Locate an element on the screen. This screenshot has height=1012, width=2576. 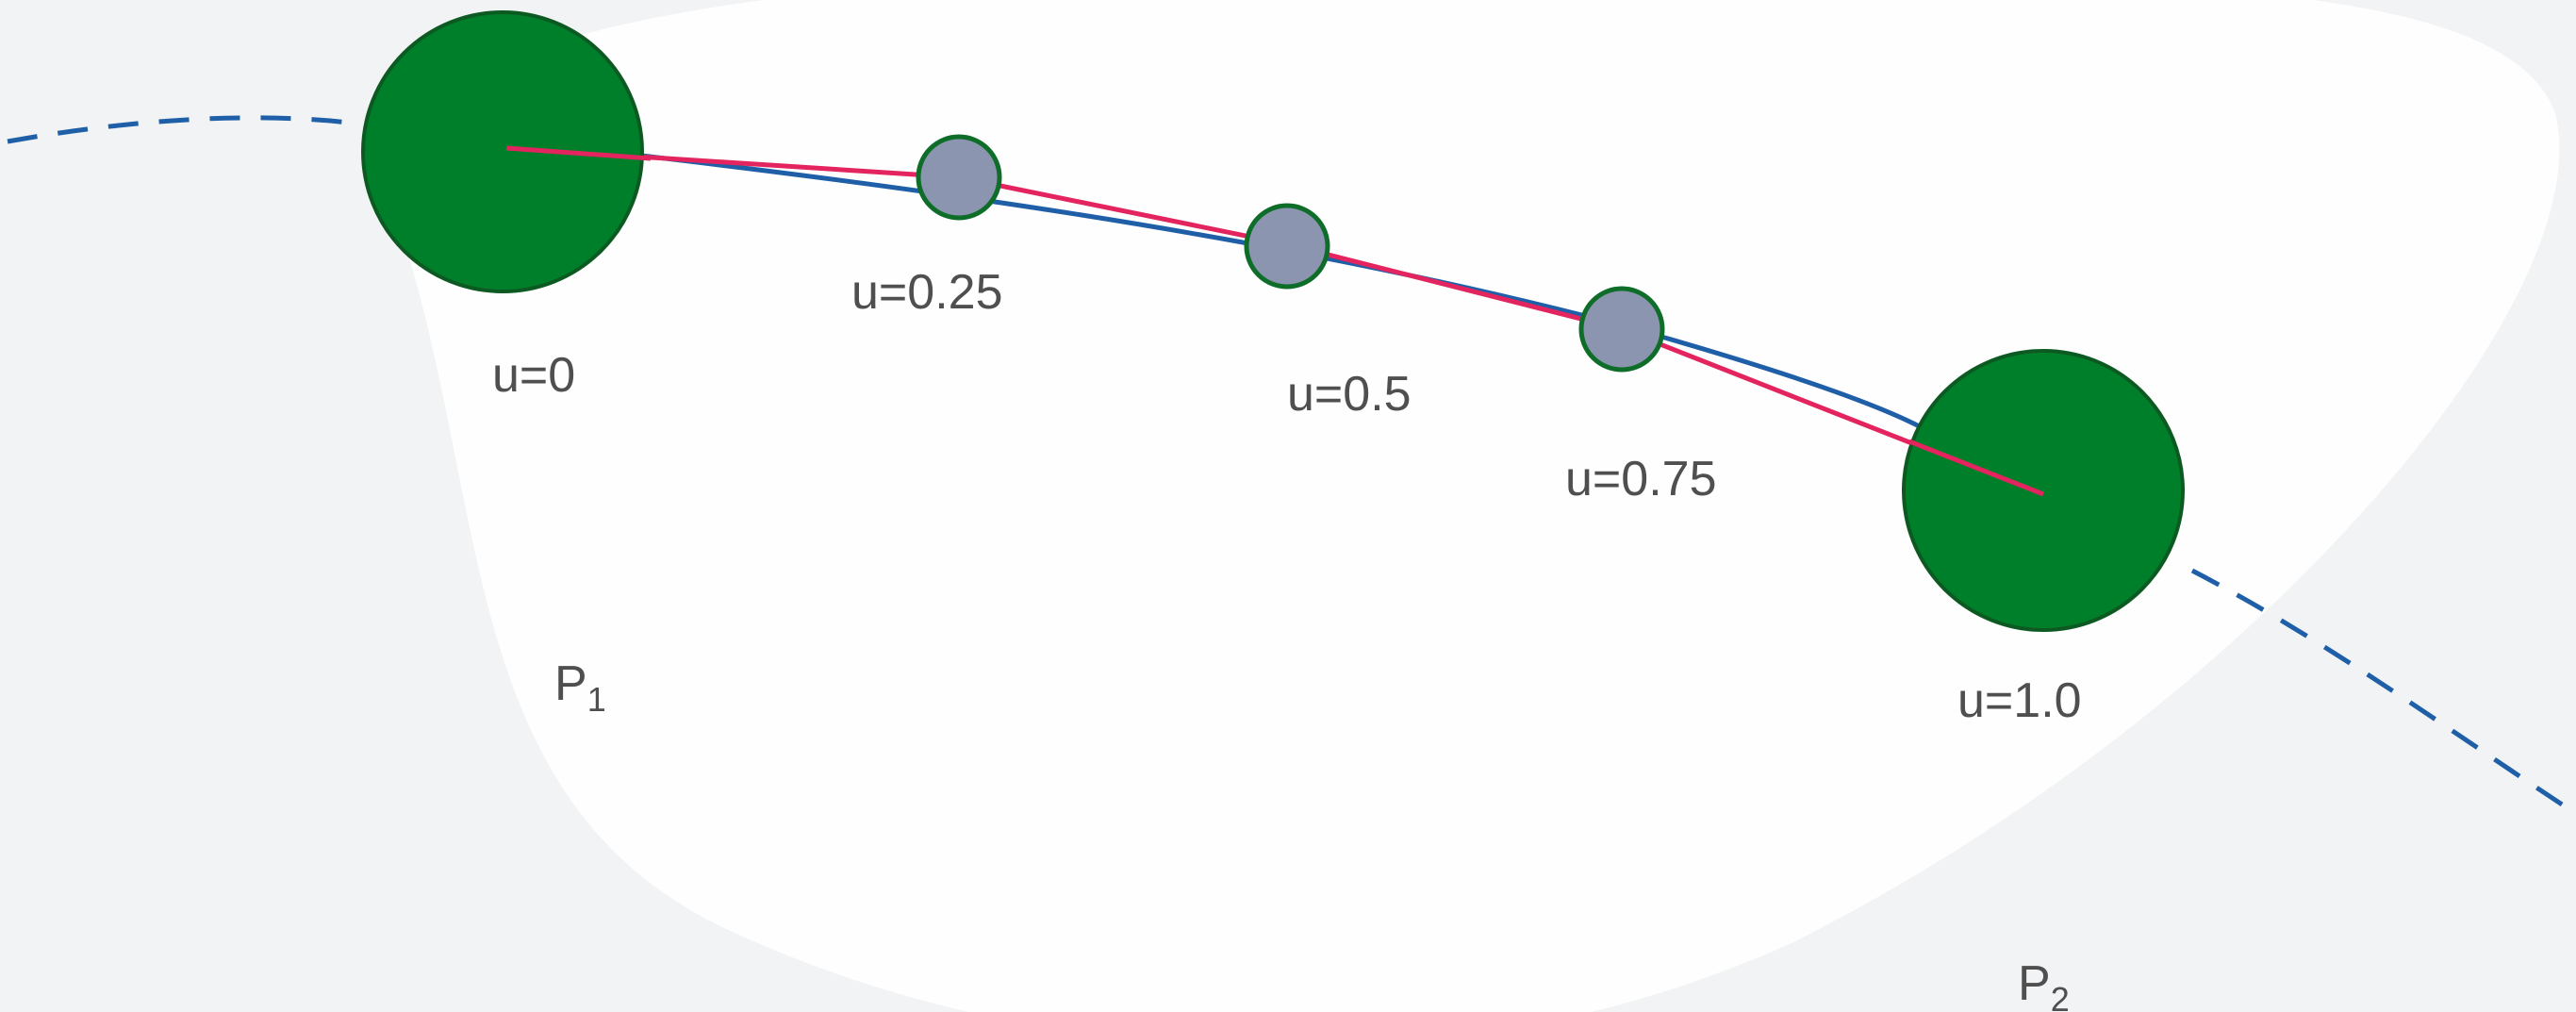
endpoint-circle-start is located at coordinates (502, 151).